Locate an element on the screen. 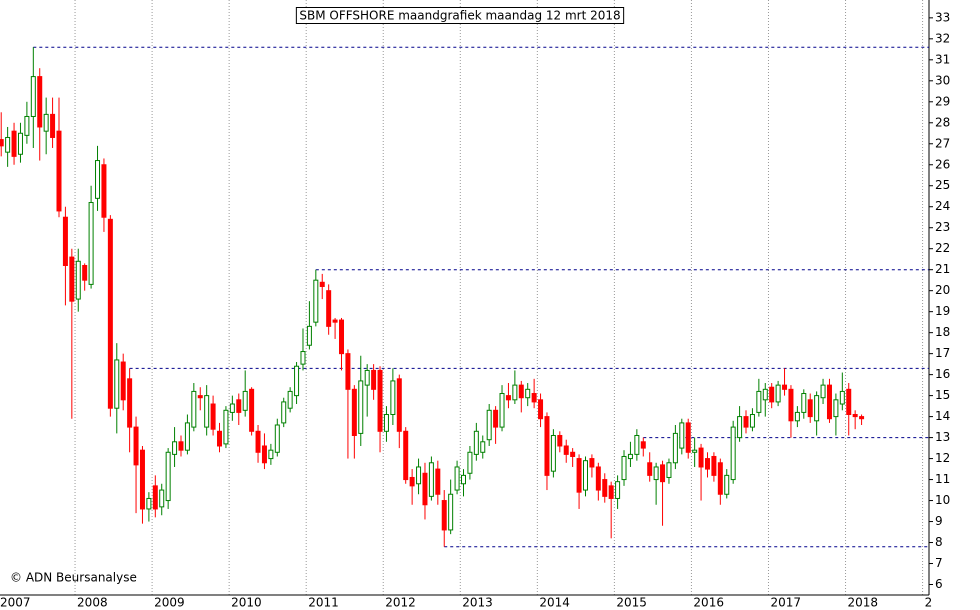 Image resolution: width=980 pixels, height=610 pixels. x-tick-label: 2012 is located at coordinates (400, 603).